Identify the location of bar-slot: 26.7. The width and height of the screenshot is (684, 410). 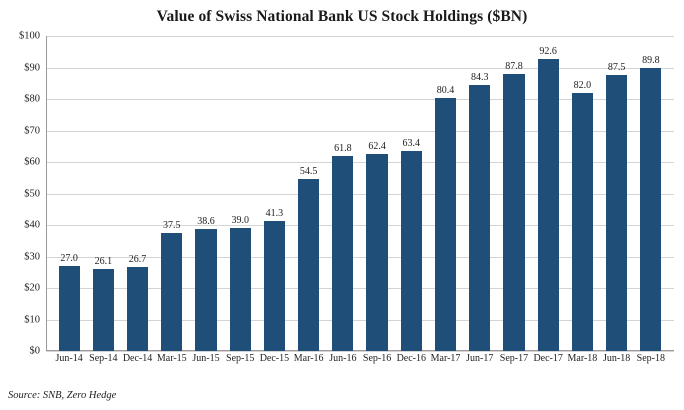
(137, 193).